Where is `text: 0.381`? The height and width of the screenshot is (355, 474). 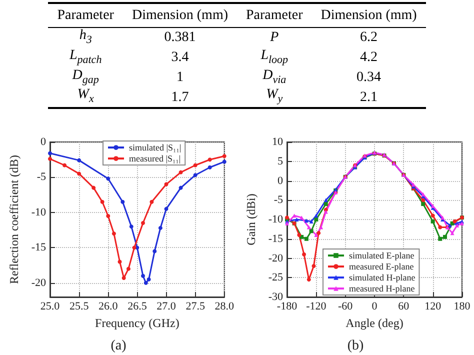 text: 0.381 is located at coordinates (180, 38).